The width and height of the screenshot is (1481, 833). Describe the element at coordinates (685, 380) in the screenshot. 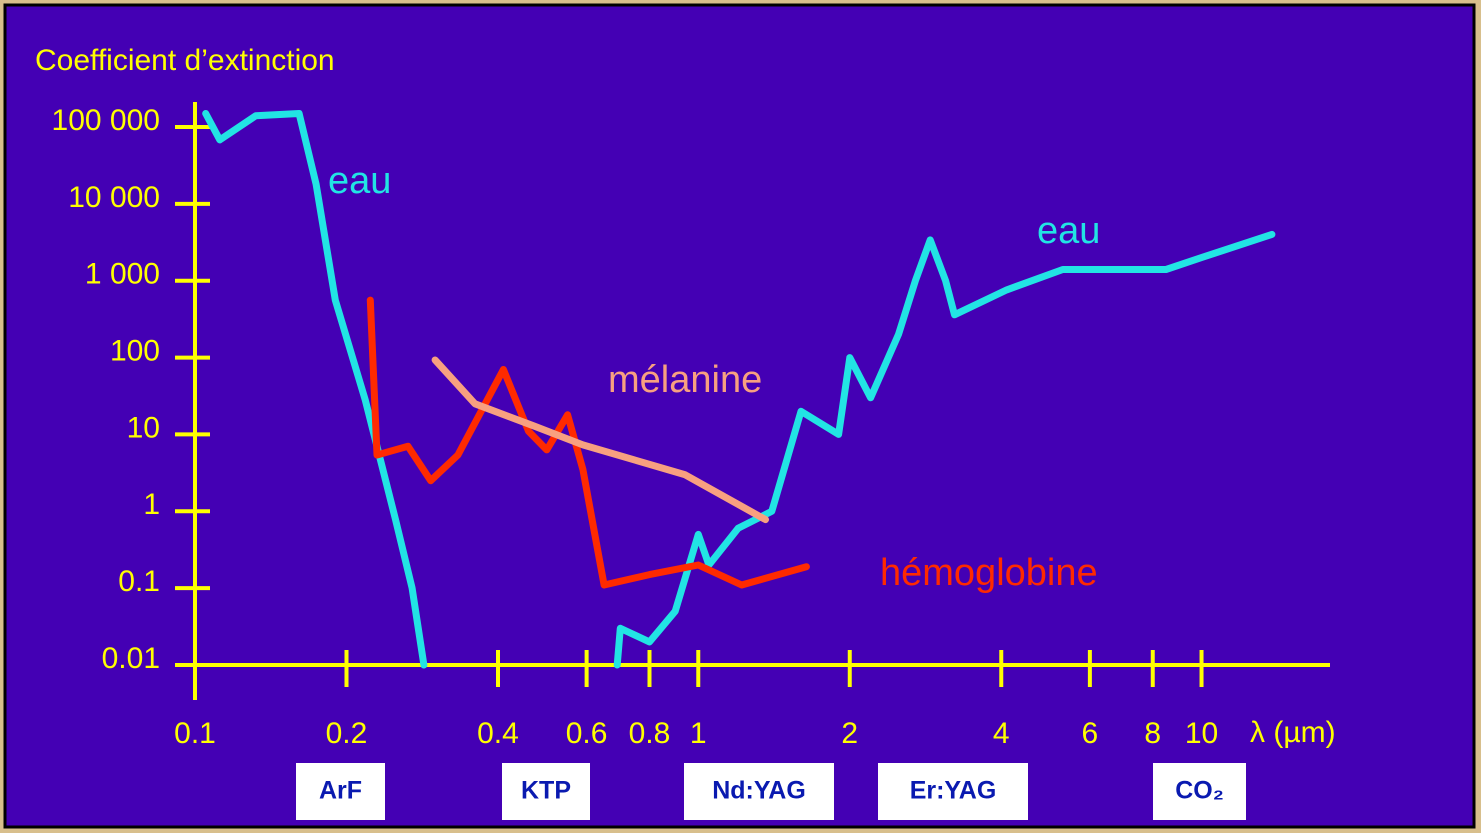

I see `series-label: mélanine` at that location.